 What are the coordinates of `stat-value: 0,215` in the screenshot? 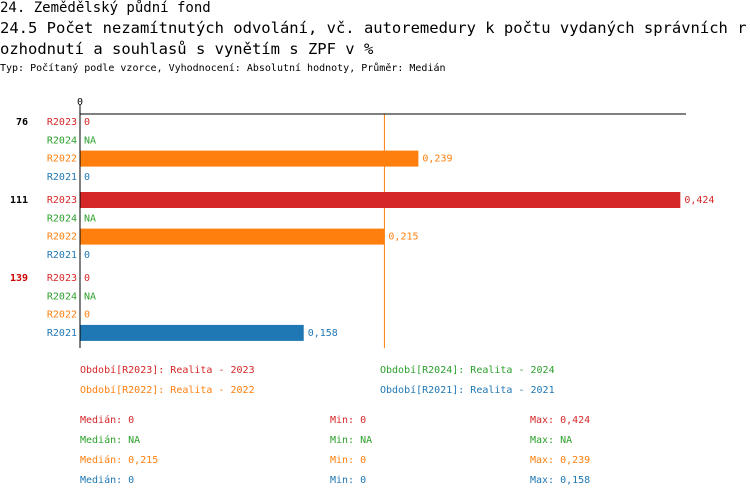 It's located at (143, 460).